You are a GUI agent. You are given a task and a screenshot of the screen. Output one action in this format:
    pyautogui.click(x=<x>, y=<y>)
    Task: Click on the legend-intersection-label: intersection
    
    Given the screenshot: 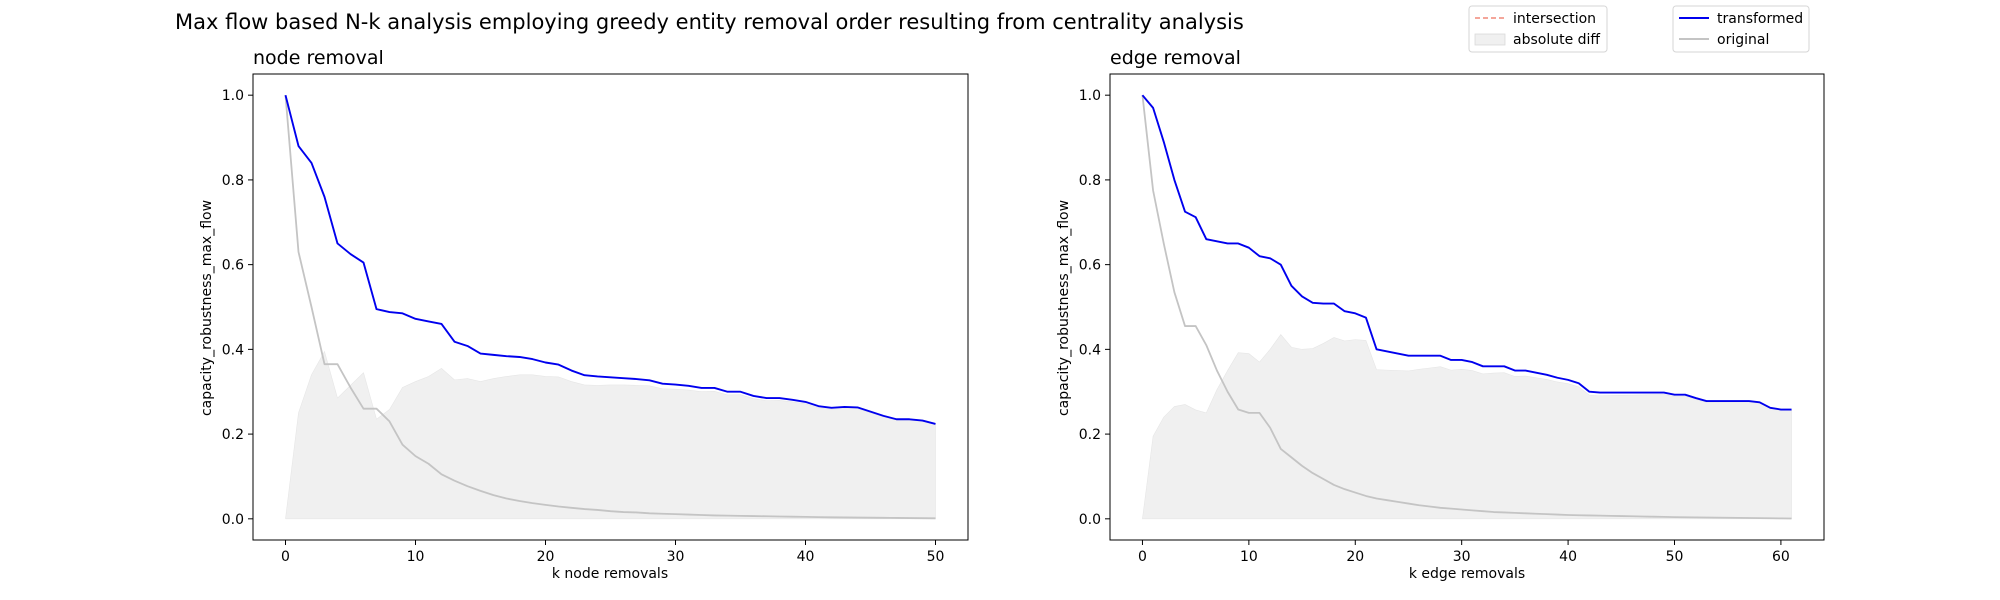 What is the action you would take?
    pyautogui.click(x=1554, y=19)
    